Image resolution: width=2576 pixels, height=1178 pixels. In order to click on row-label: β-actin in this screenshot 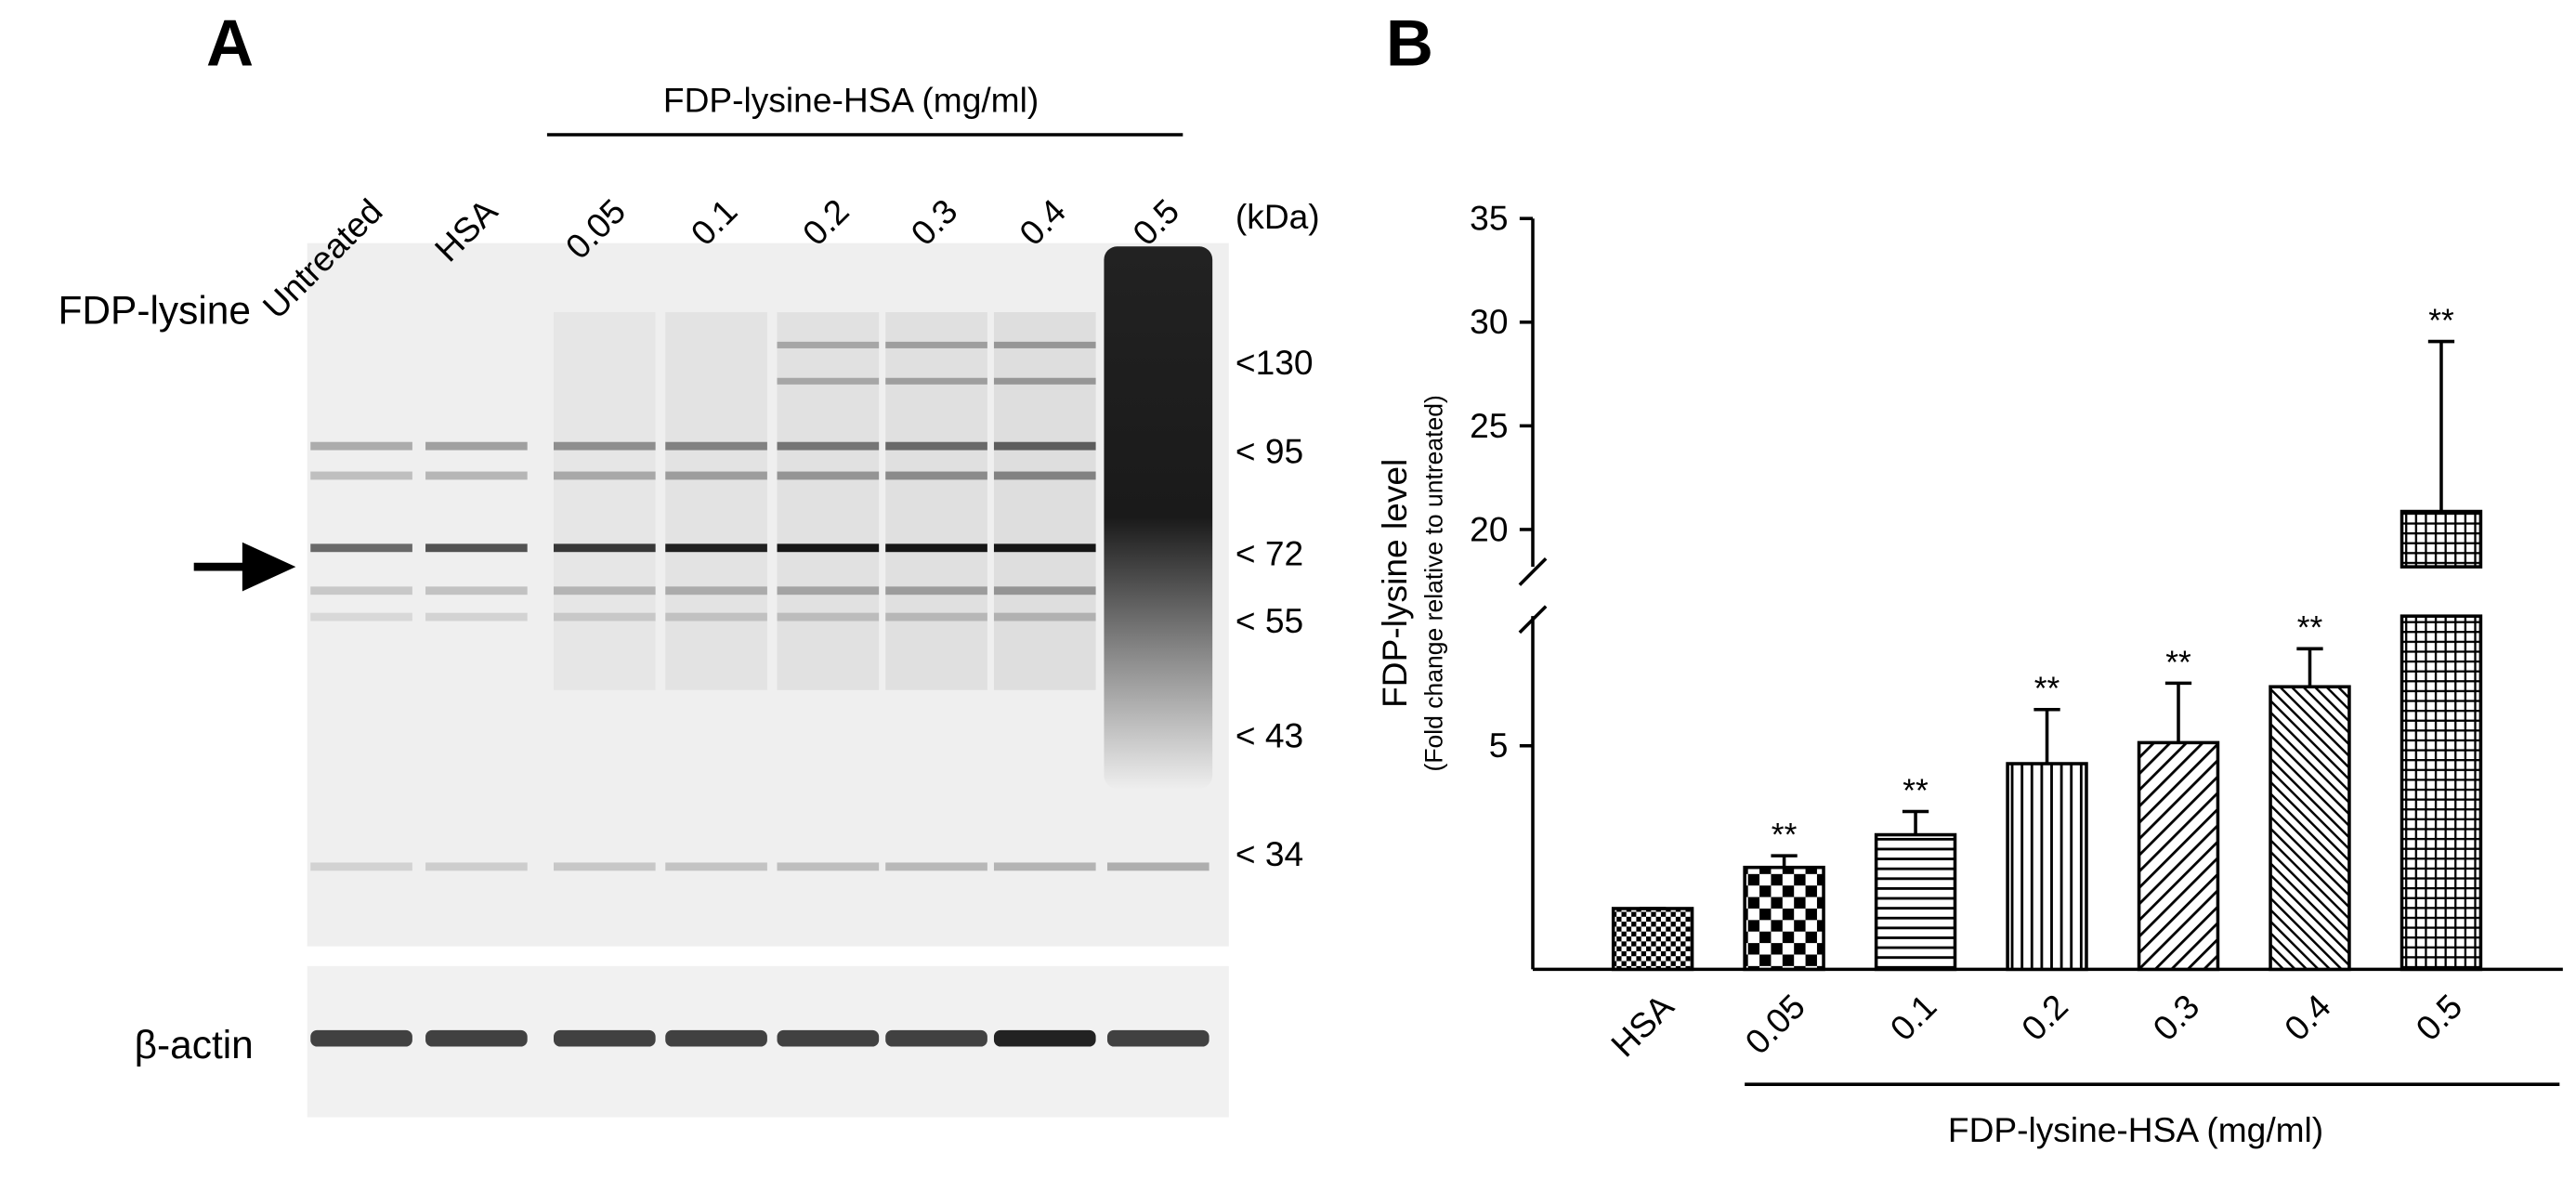, I will do `click(195, 1045)`.